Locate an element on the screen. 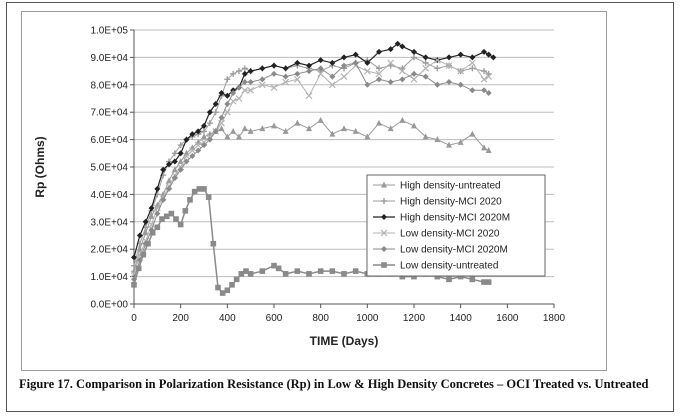  legend-entry: High density-MCI 2020 is located at coordinates (437, 202).